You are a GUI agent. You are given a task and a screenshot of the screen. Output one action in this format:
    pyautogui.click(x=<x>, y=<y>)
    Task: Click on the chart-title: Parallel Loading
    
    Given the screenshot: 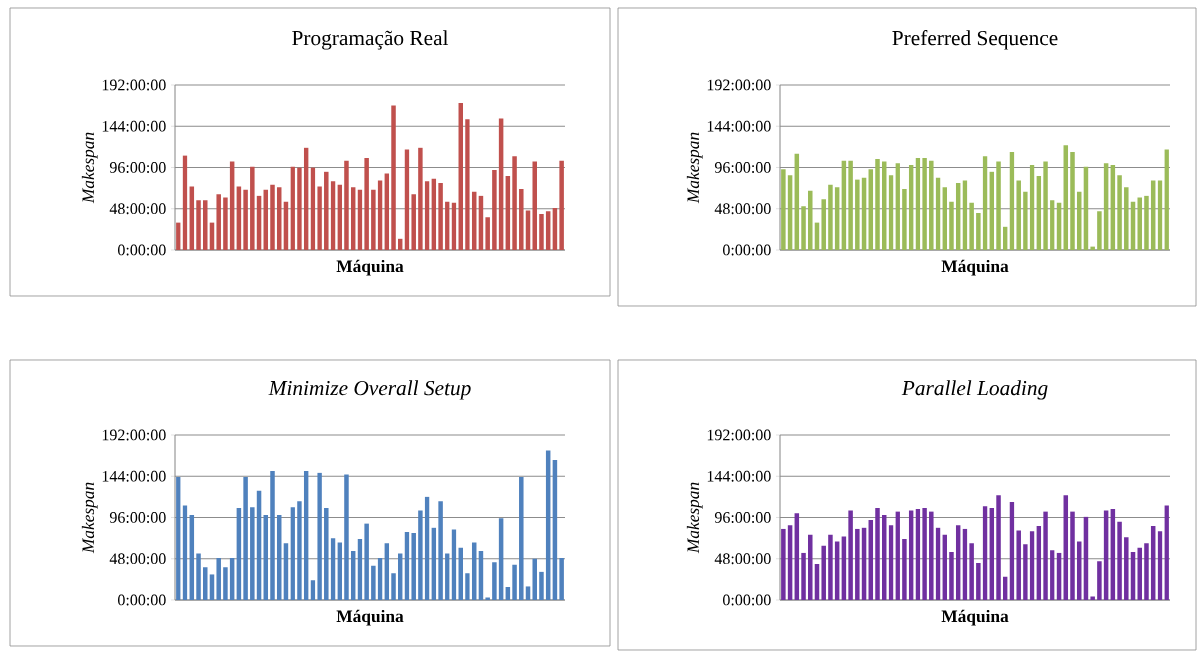 What is the action you would take?
    pyautogui.click(x=974, y=390)
    